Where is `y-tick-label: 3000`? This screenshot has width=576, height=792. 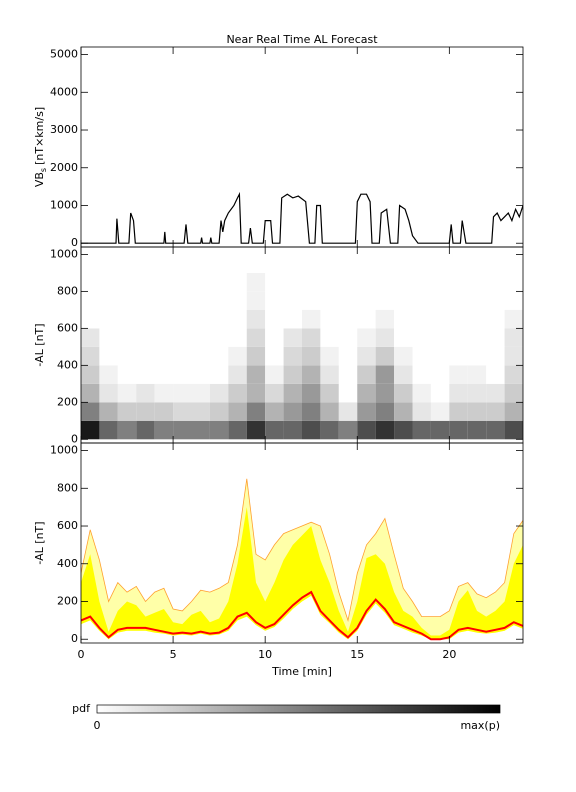 y-tick-label: 3000 is located at coordinates (64, 129).